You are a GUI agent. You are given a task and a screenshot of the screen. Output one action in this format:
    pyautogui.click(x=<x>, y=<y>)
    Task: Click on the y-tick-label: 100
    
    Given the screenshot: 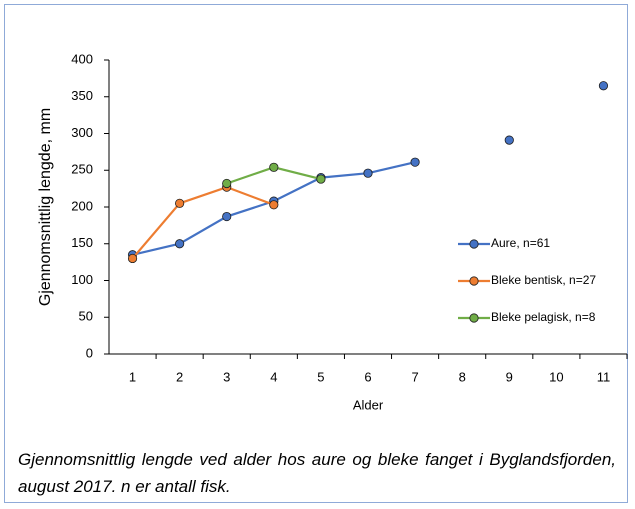 What is the action you would take?
    pyautogui.click(x=82, y=279)
    